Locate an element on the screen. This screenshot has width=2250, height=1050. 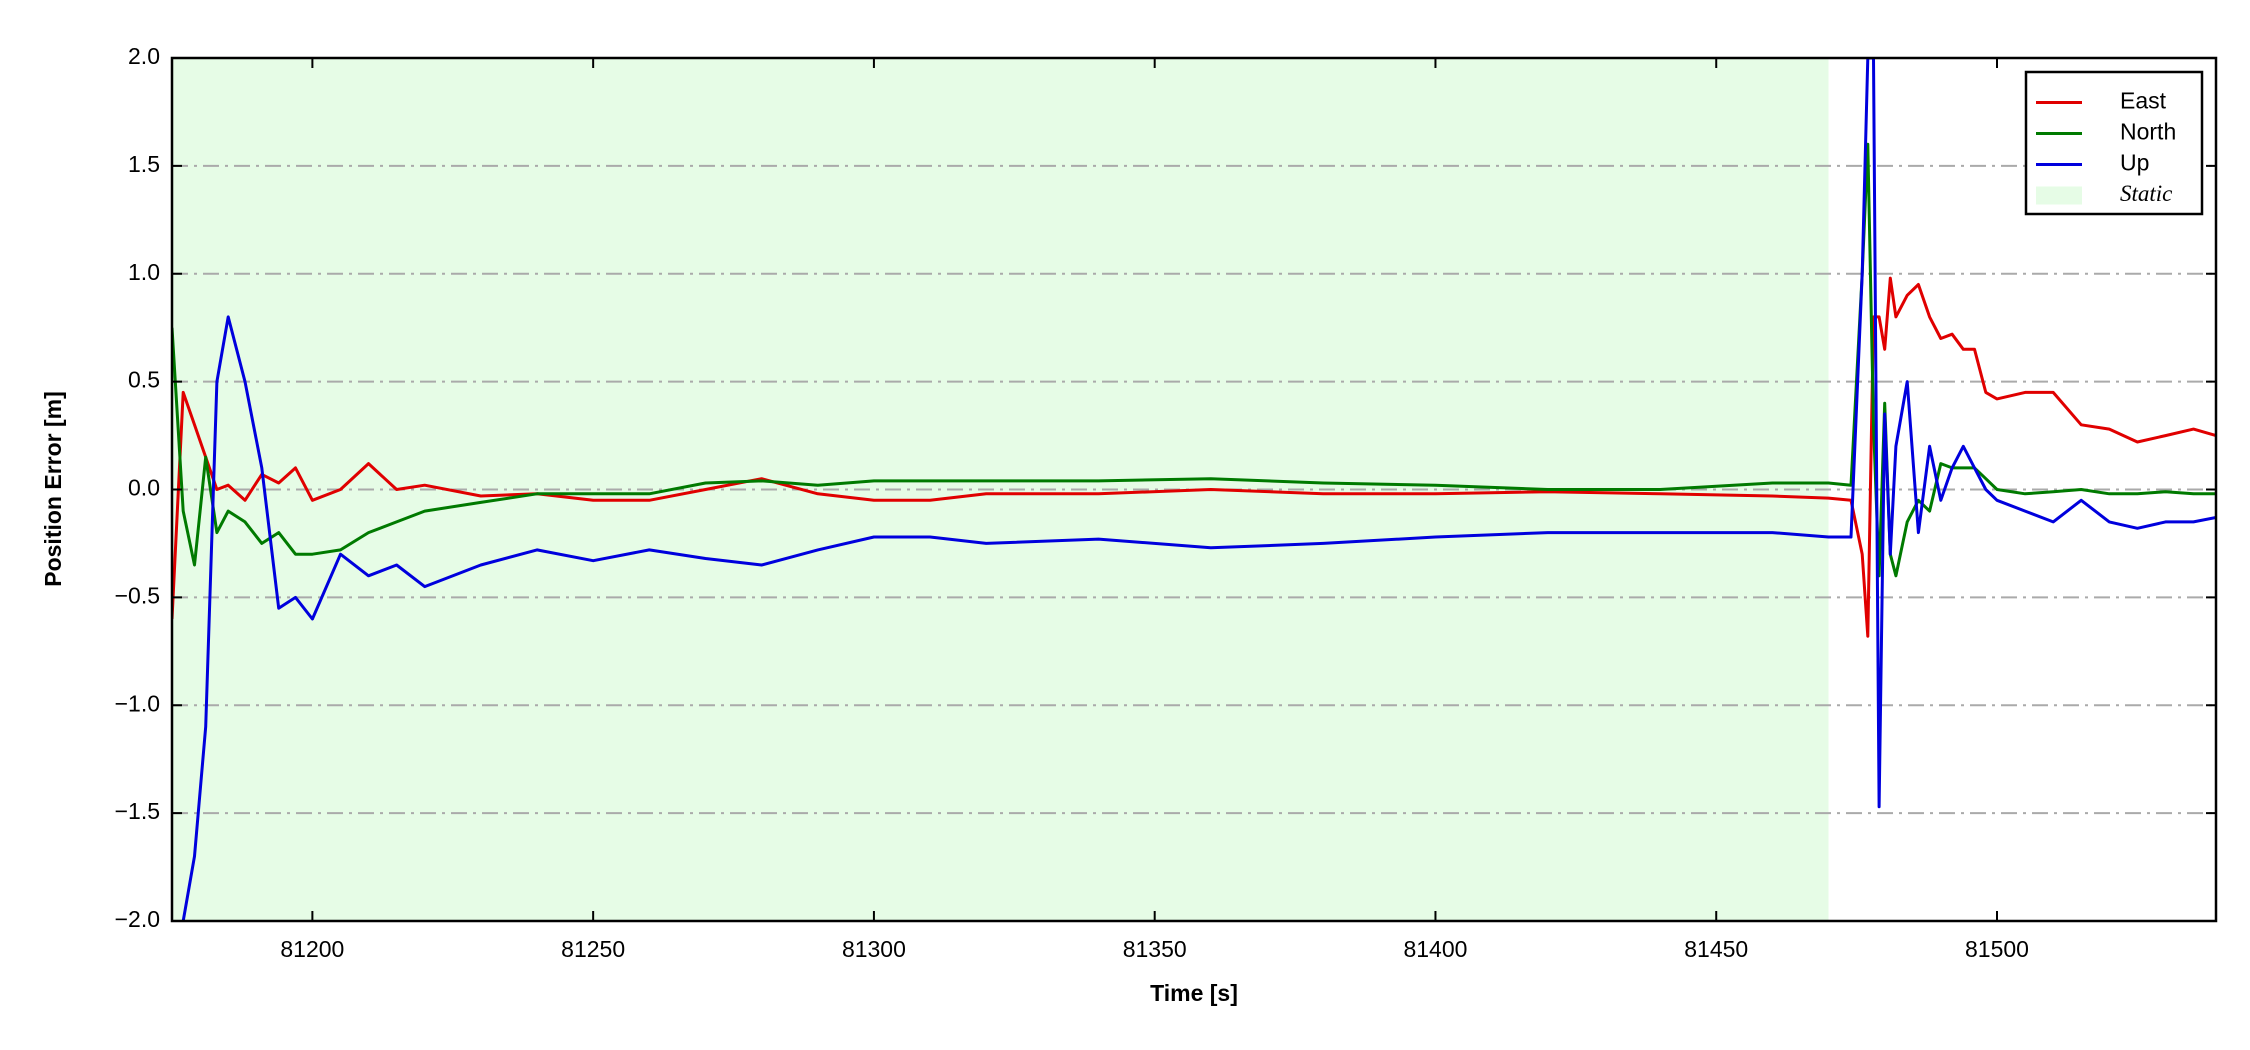
x-axis-title: Time [s] is located at coordinates (1194, 993).